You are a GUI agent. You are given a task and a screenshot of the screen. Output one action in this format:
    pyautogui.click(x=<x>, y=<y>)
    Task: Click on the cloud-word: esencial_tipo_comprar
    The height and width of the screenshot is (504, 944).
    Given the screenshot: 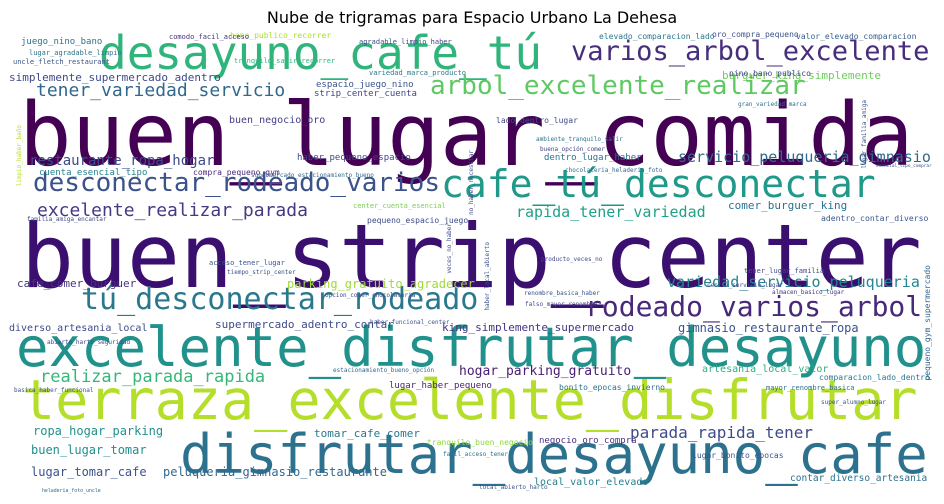 What is the action you would take?
    pyautogui.click(x=904, y=166)
    